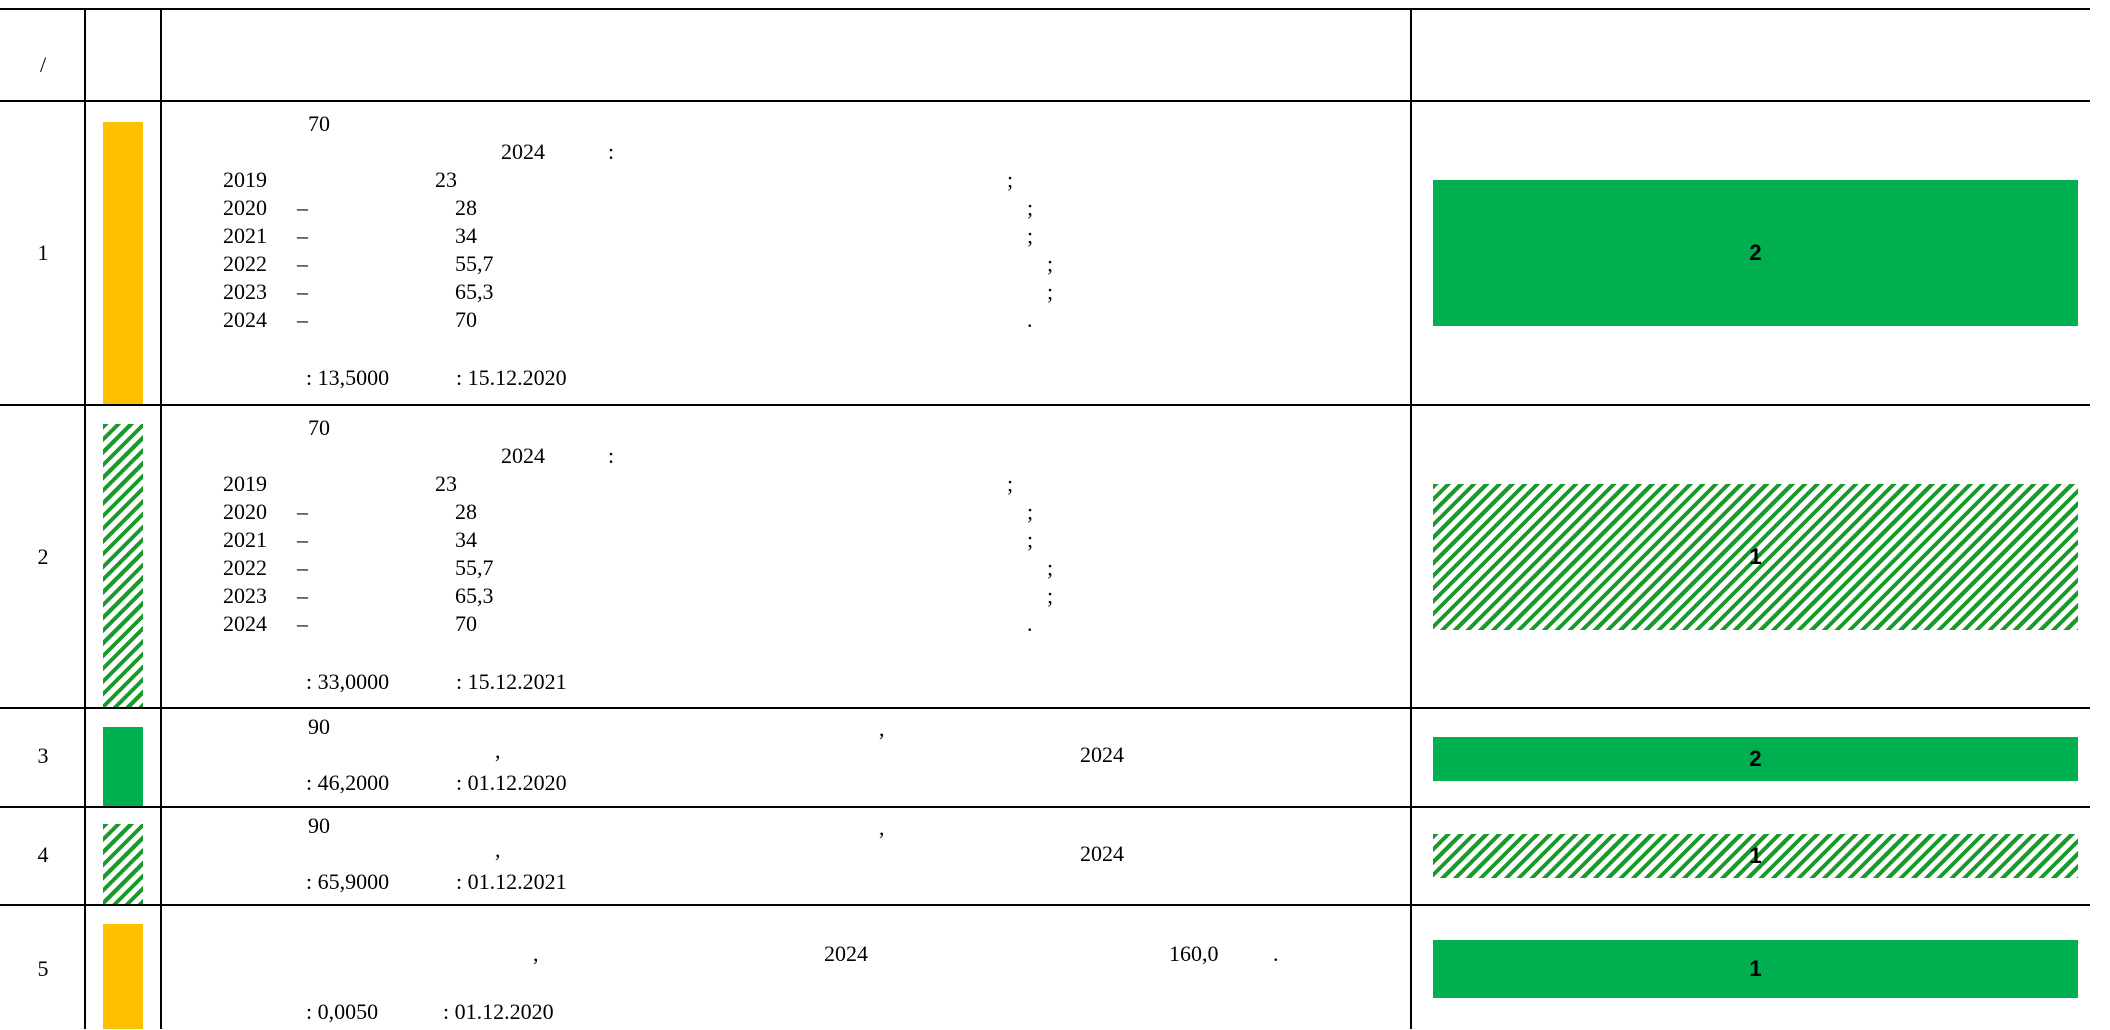  I want to click on date: : 15.12.2021, so click(511, 681).